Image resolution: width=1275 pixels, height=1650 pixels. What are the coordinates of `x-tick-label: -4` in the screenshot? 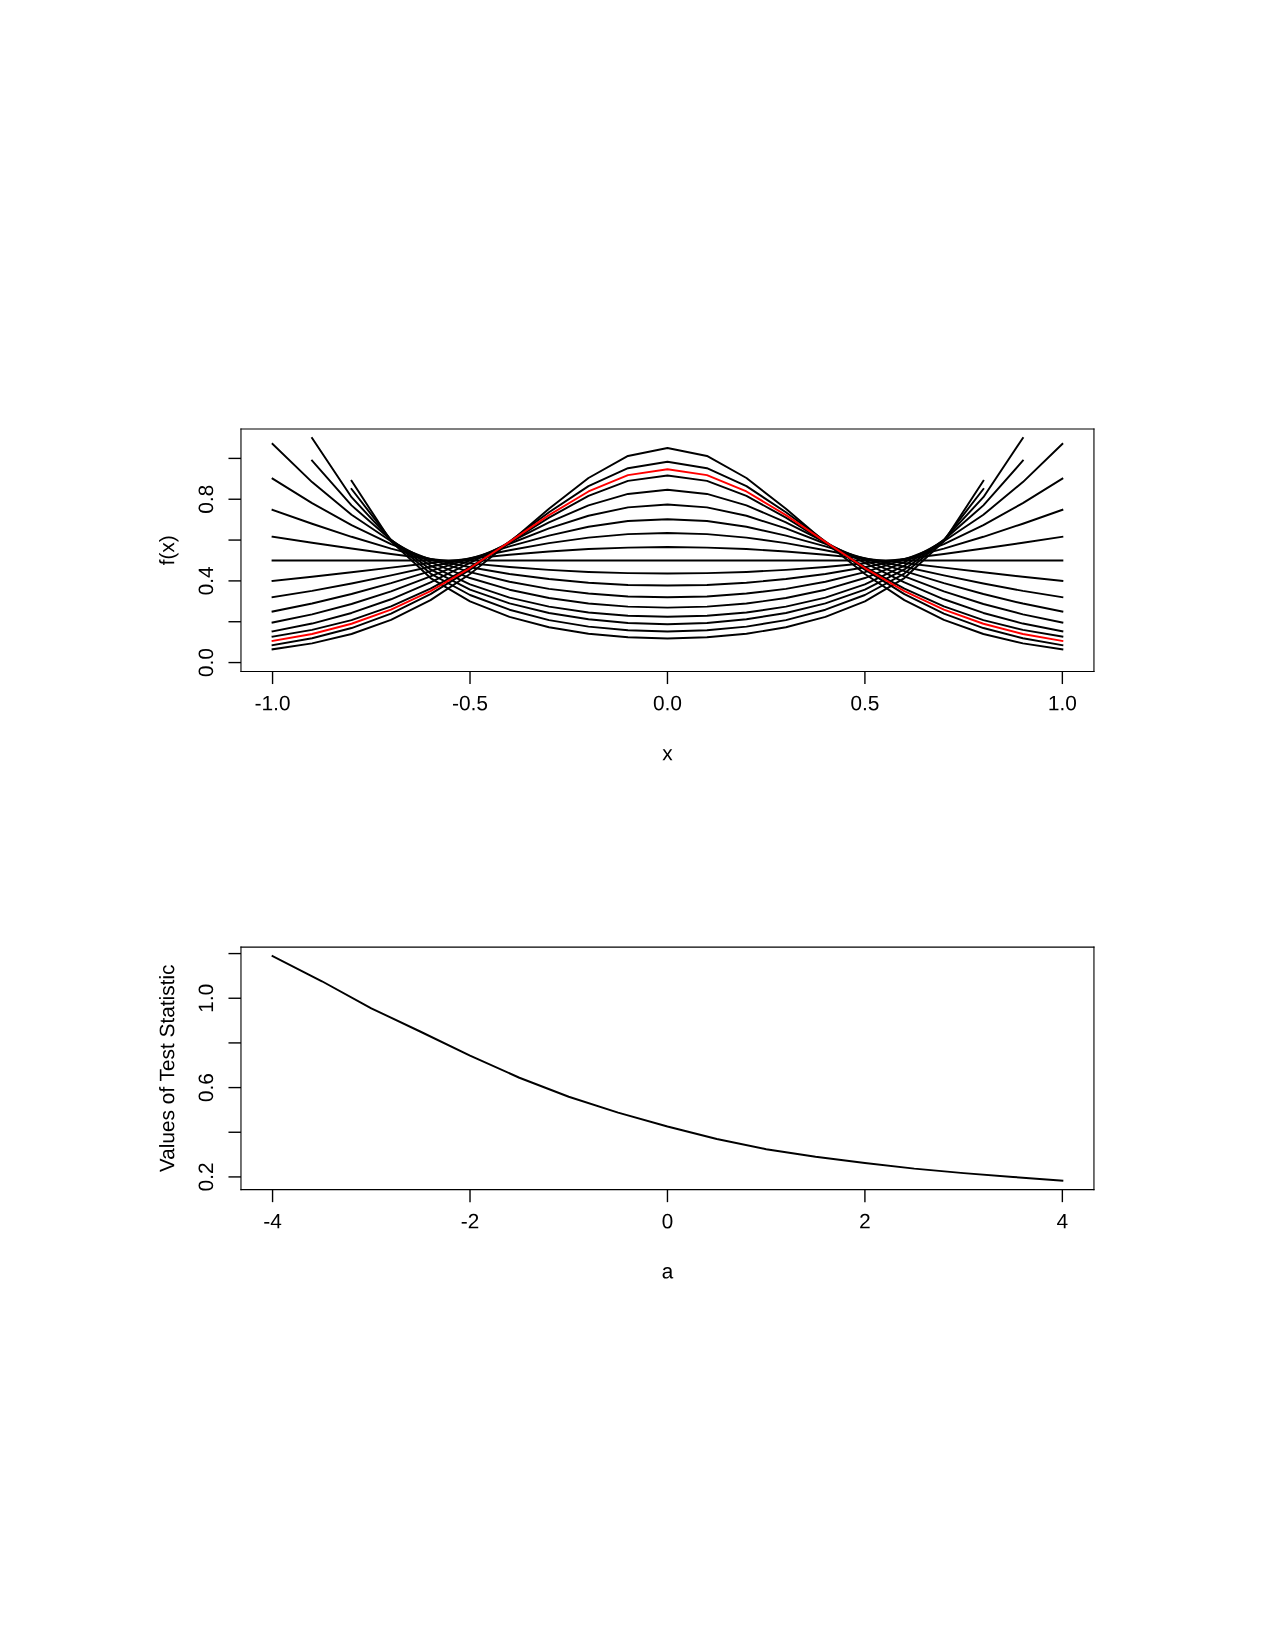 It's located at (273, 1221).